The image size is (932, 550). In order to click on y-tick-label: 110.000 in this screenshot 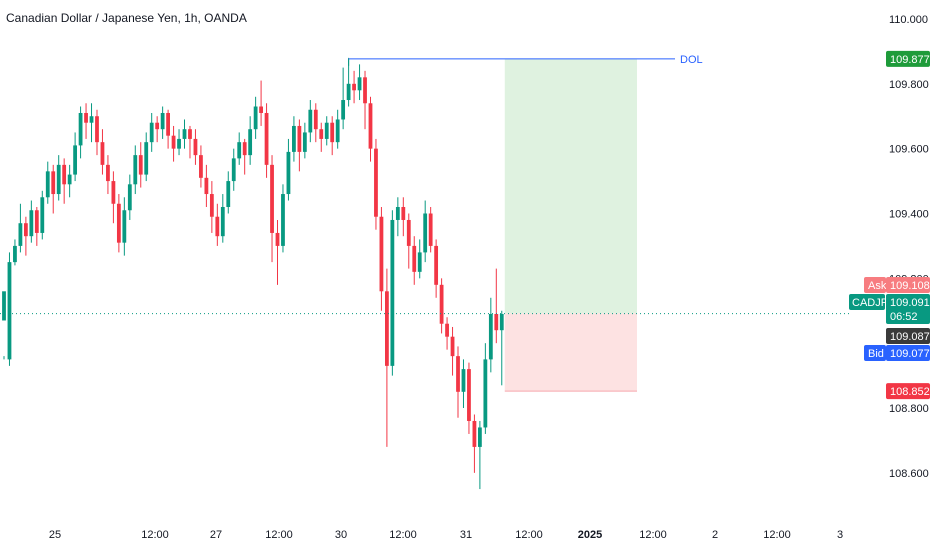, I will do `click(908, 20)`.